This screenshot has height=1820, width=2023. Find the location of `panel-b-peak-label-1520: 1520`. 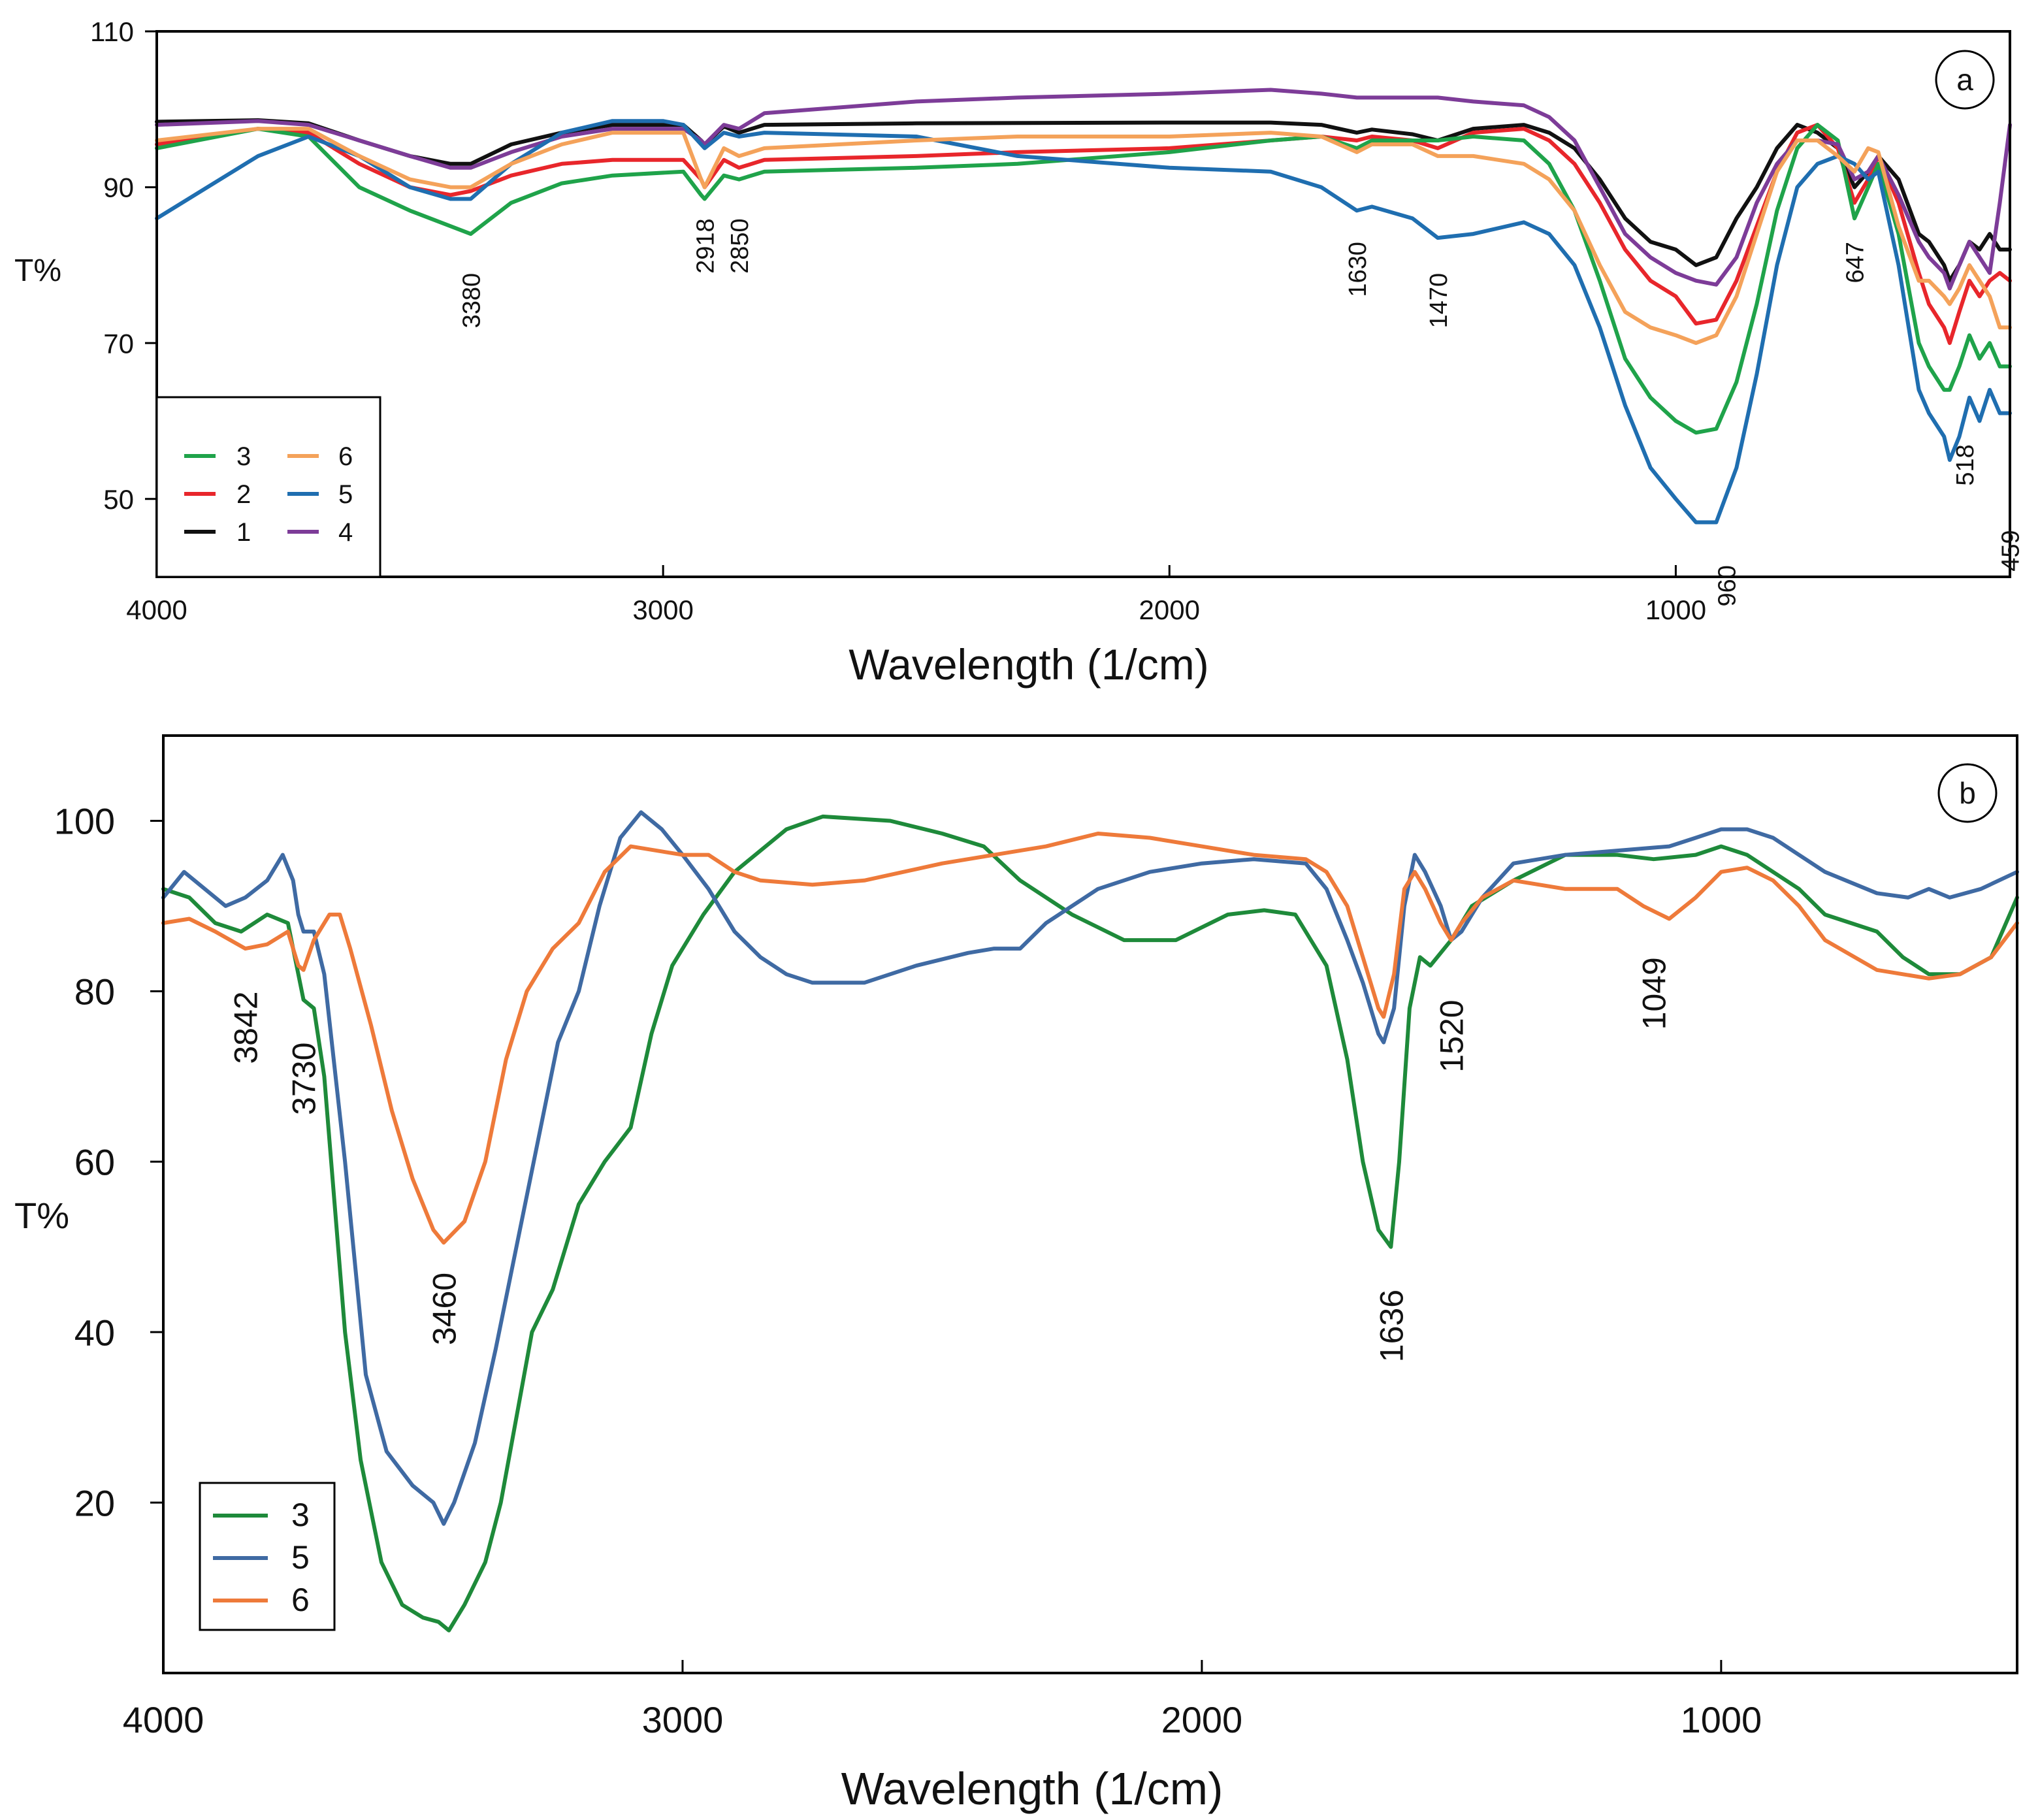

panel-b-peak-label-1520: 1520 is located at coordinates (1452, 1035).